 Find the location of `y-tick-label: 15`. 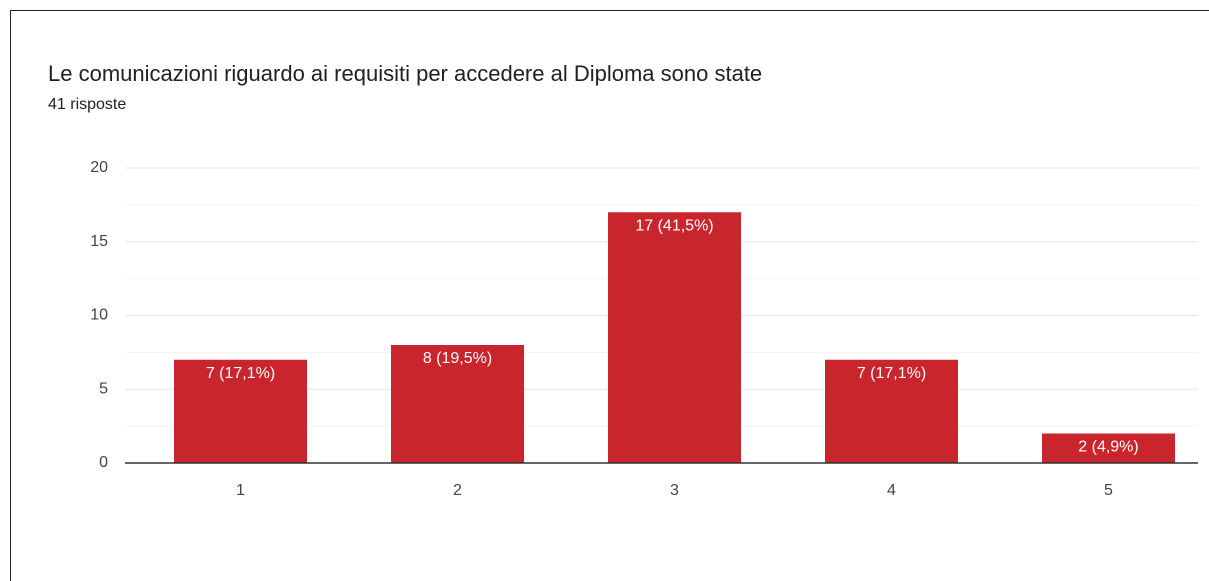

y-tick-label: 15 is located at coordinates (99, 241).